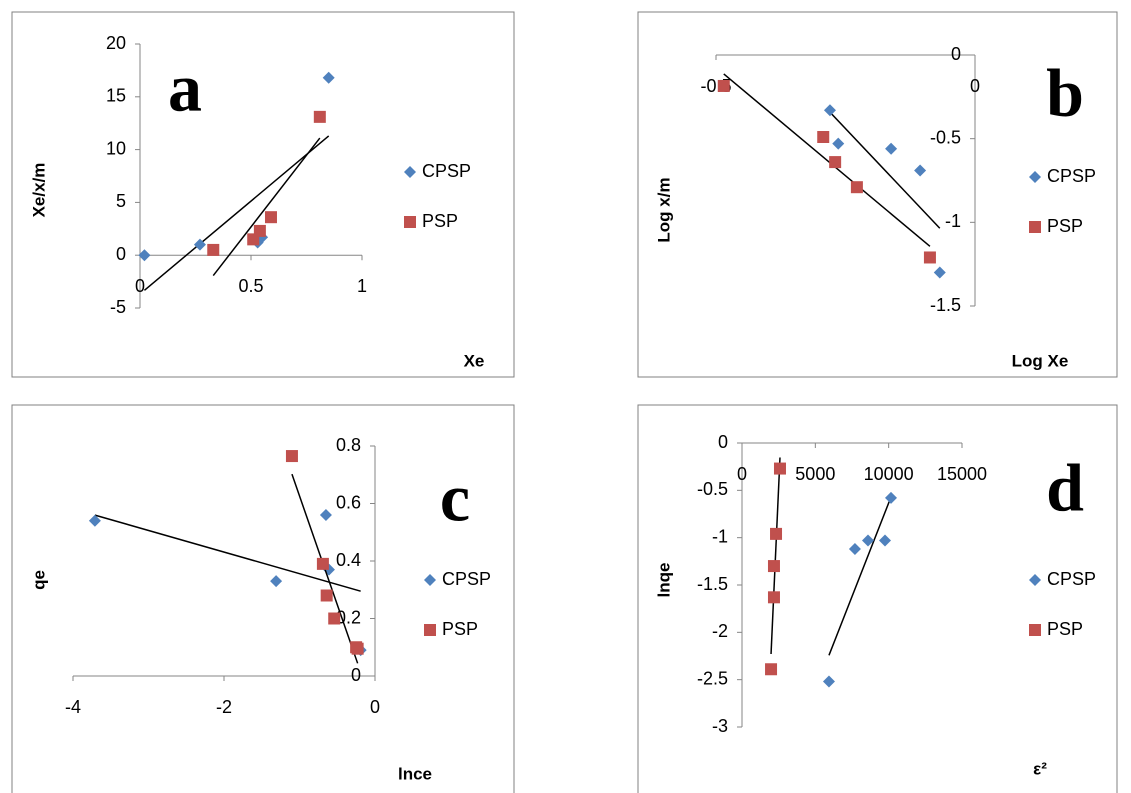 The height and width of the screenshot is (793, 1131). I want to click on x-tick-label: 5000, so click(815, 474).